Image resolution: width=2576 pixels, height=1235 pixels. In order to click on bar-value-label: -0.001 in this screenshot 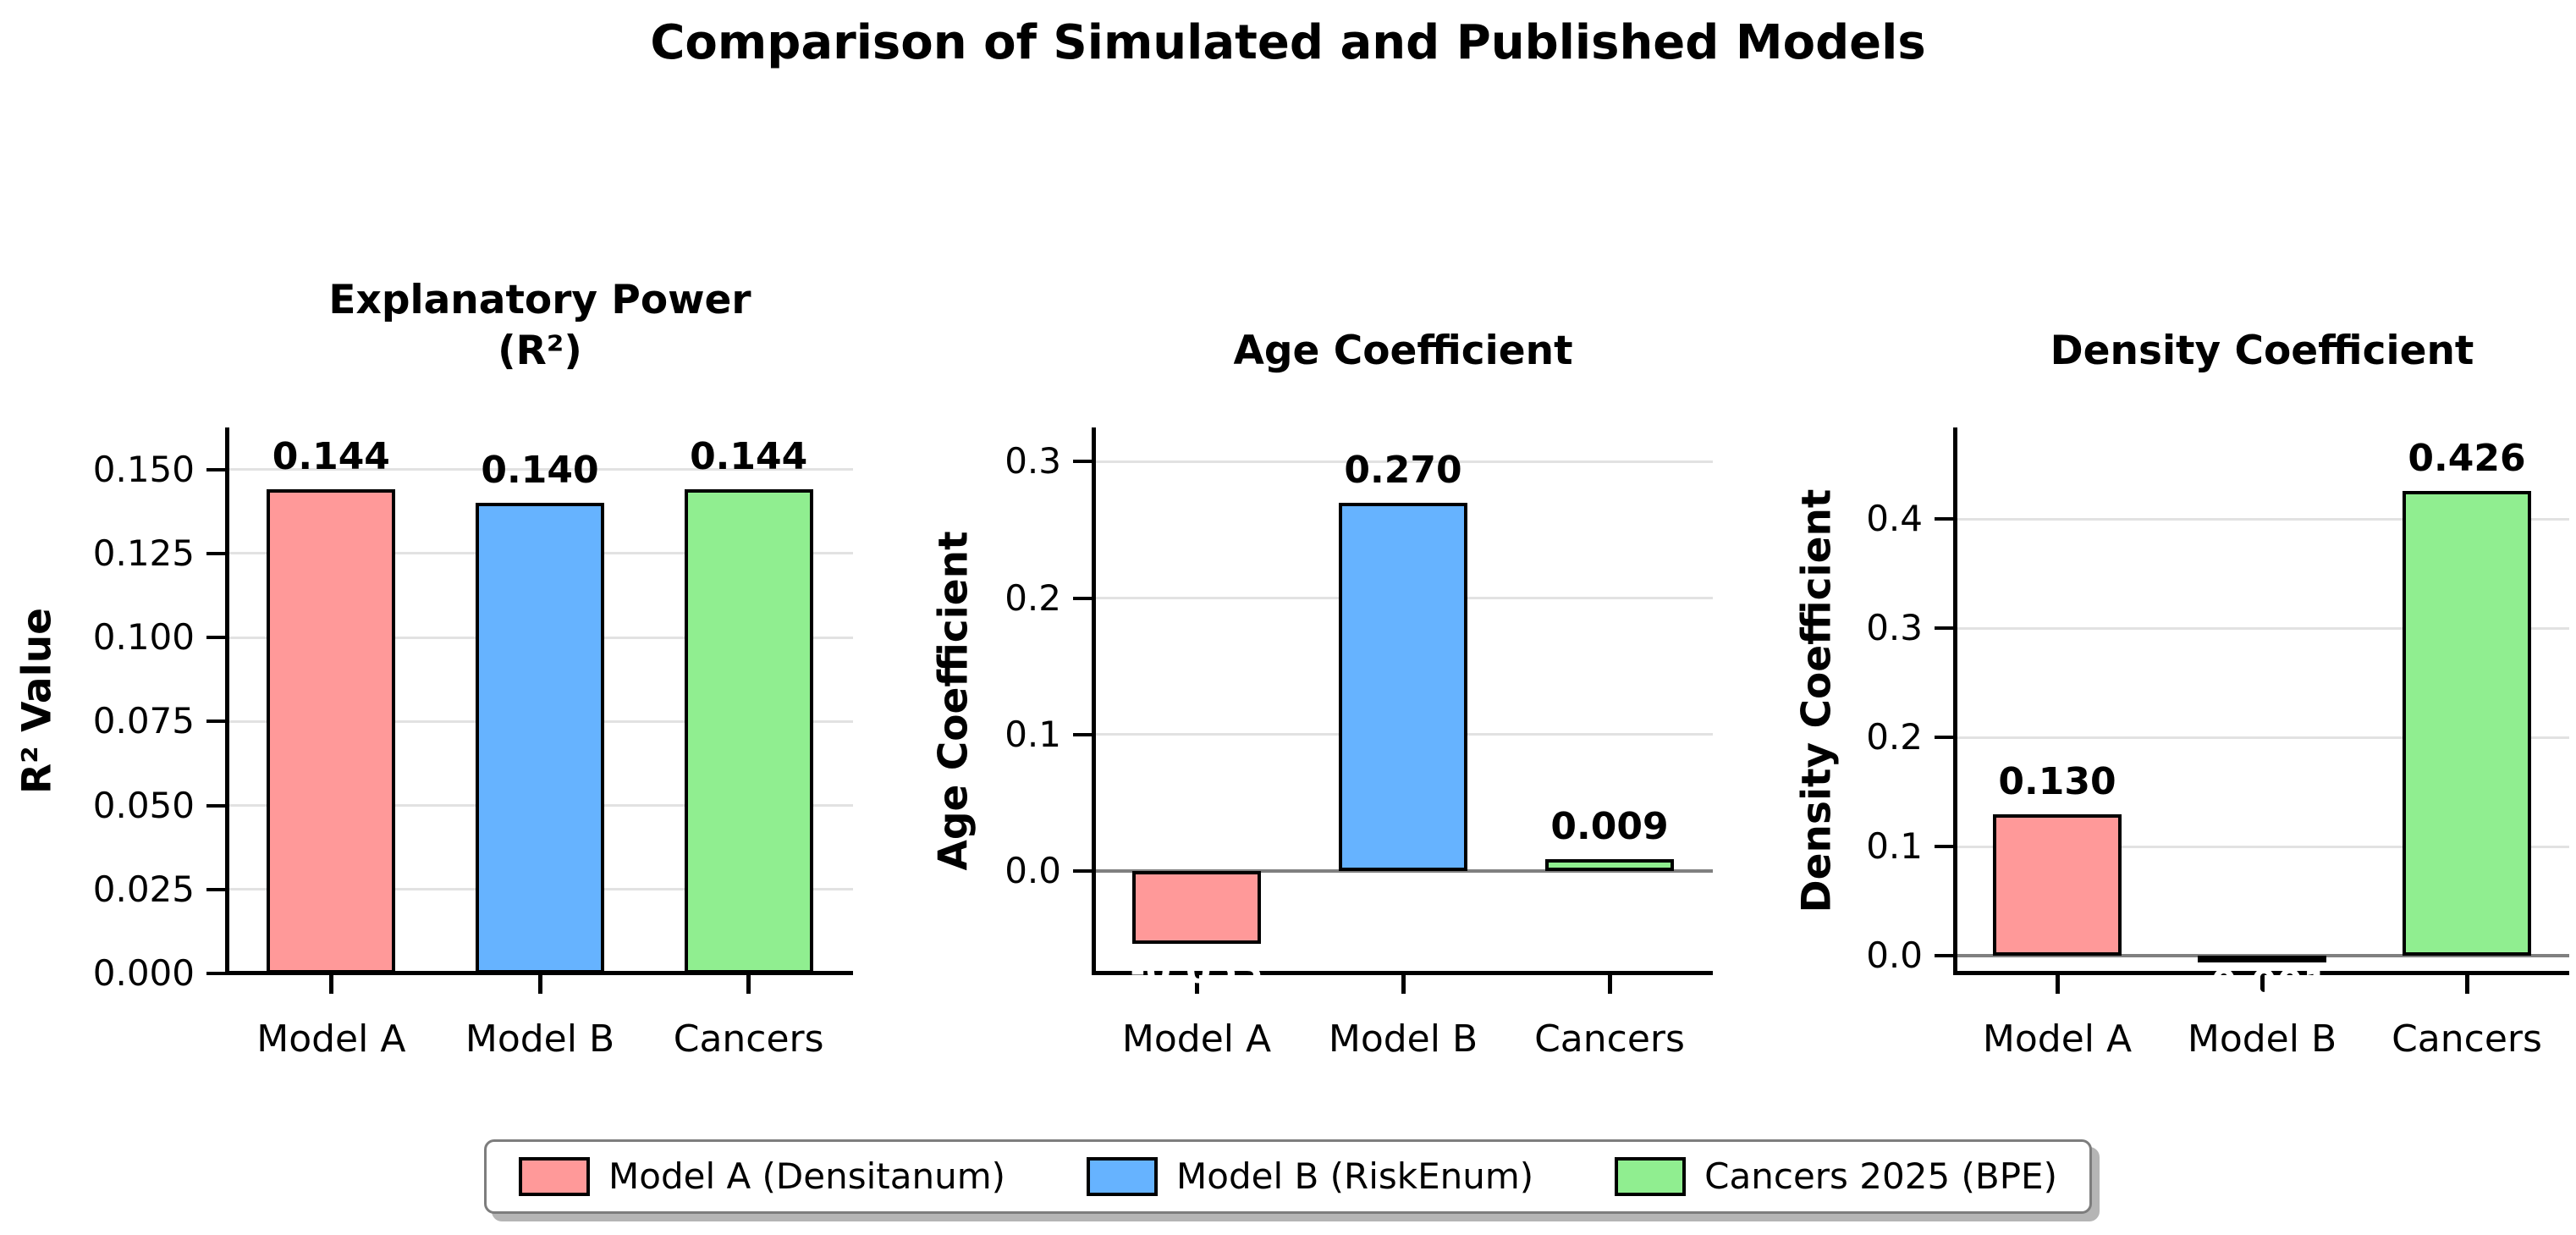, I will do `click(2262, 984)`.